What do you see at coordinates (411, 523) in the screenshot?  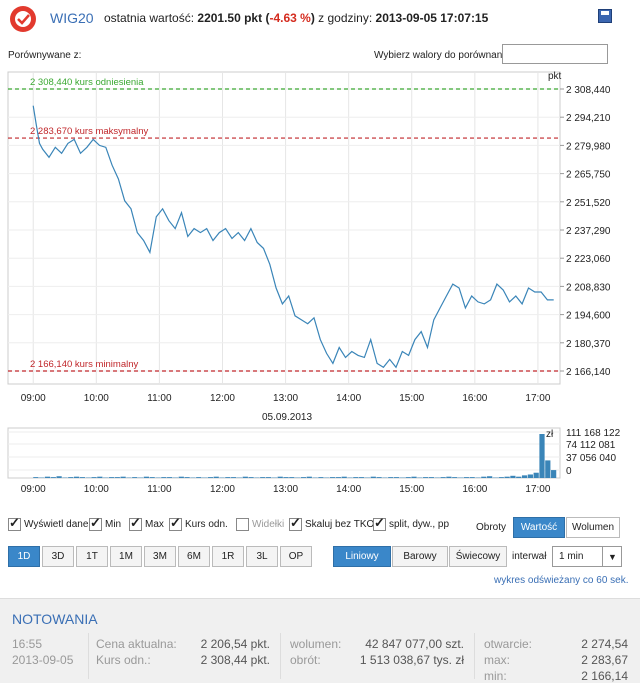 I see `split-checkbox: split, dyw., pp` at bounding box center [411, 523].